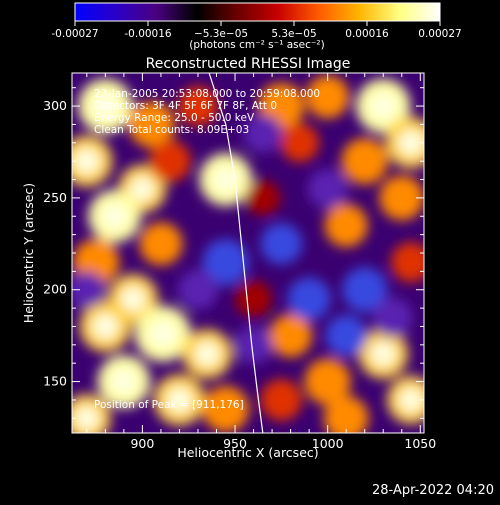  Describe the element at coordinates (55, 105) in the screenshot. I see `y-tick-label: 300` at that location.